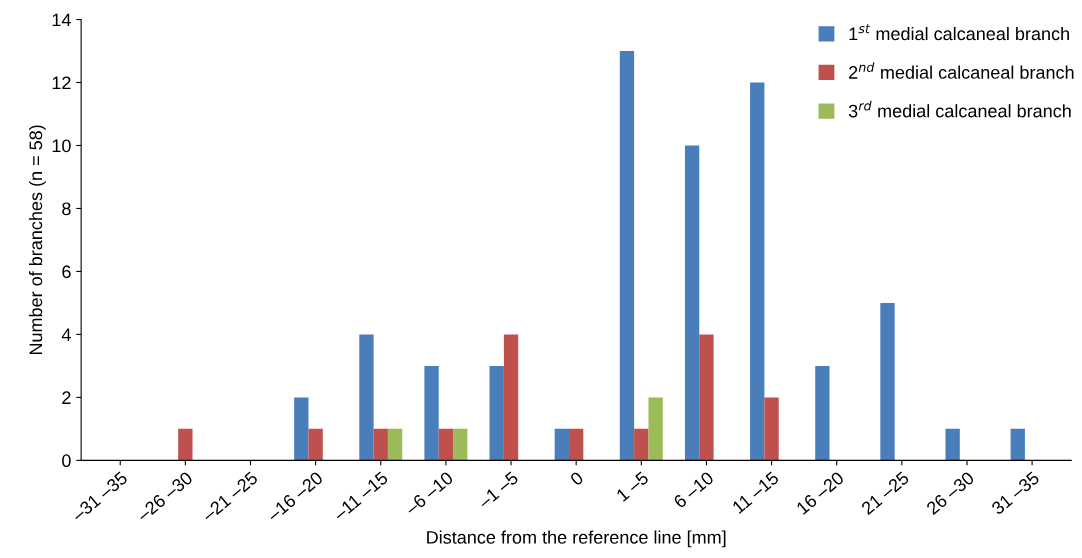 Image resolution: width=1082 pixels, height=558 pixels. I want to click on x-tick-label: 26 –30, so click(950, 493).